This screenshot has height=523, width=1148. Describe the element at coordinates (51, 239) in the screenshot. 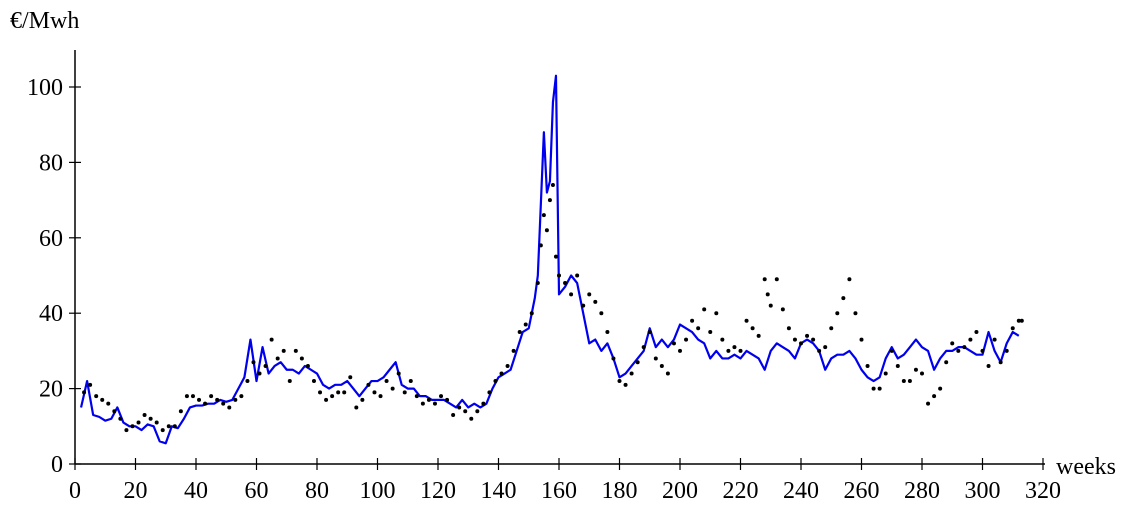

I see `y-tick-label: 60` at that location.